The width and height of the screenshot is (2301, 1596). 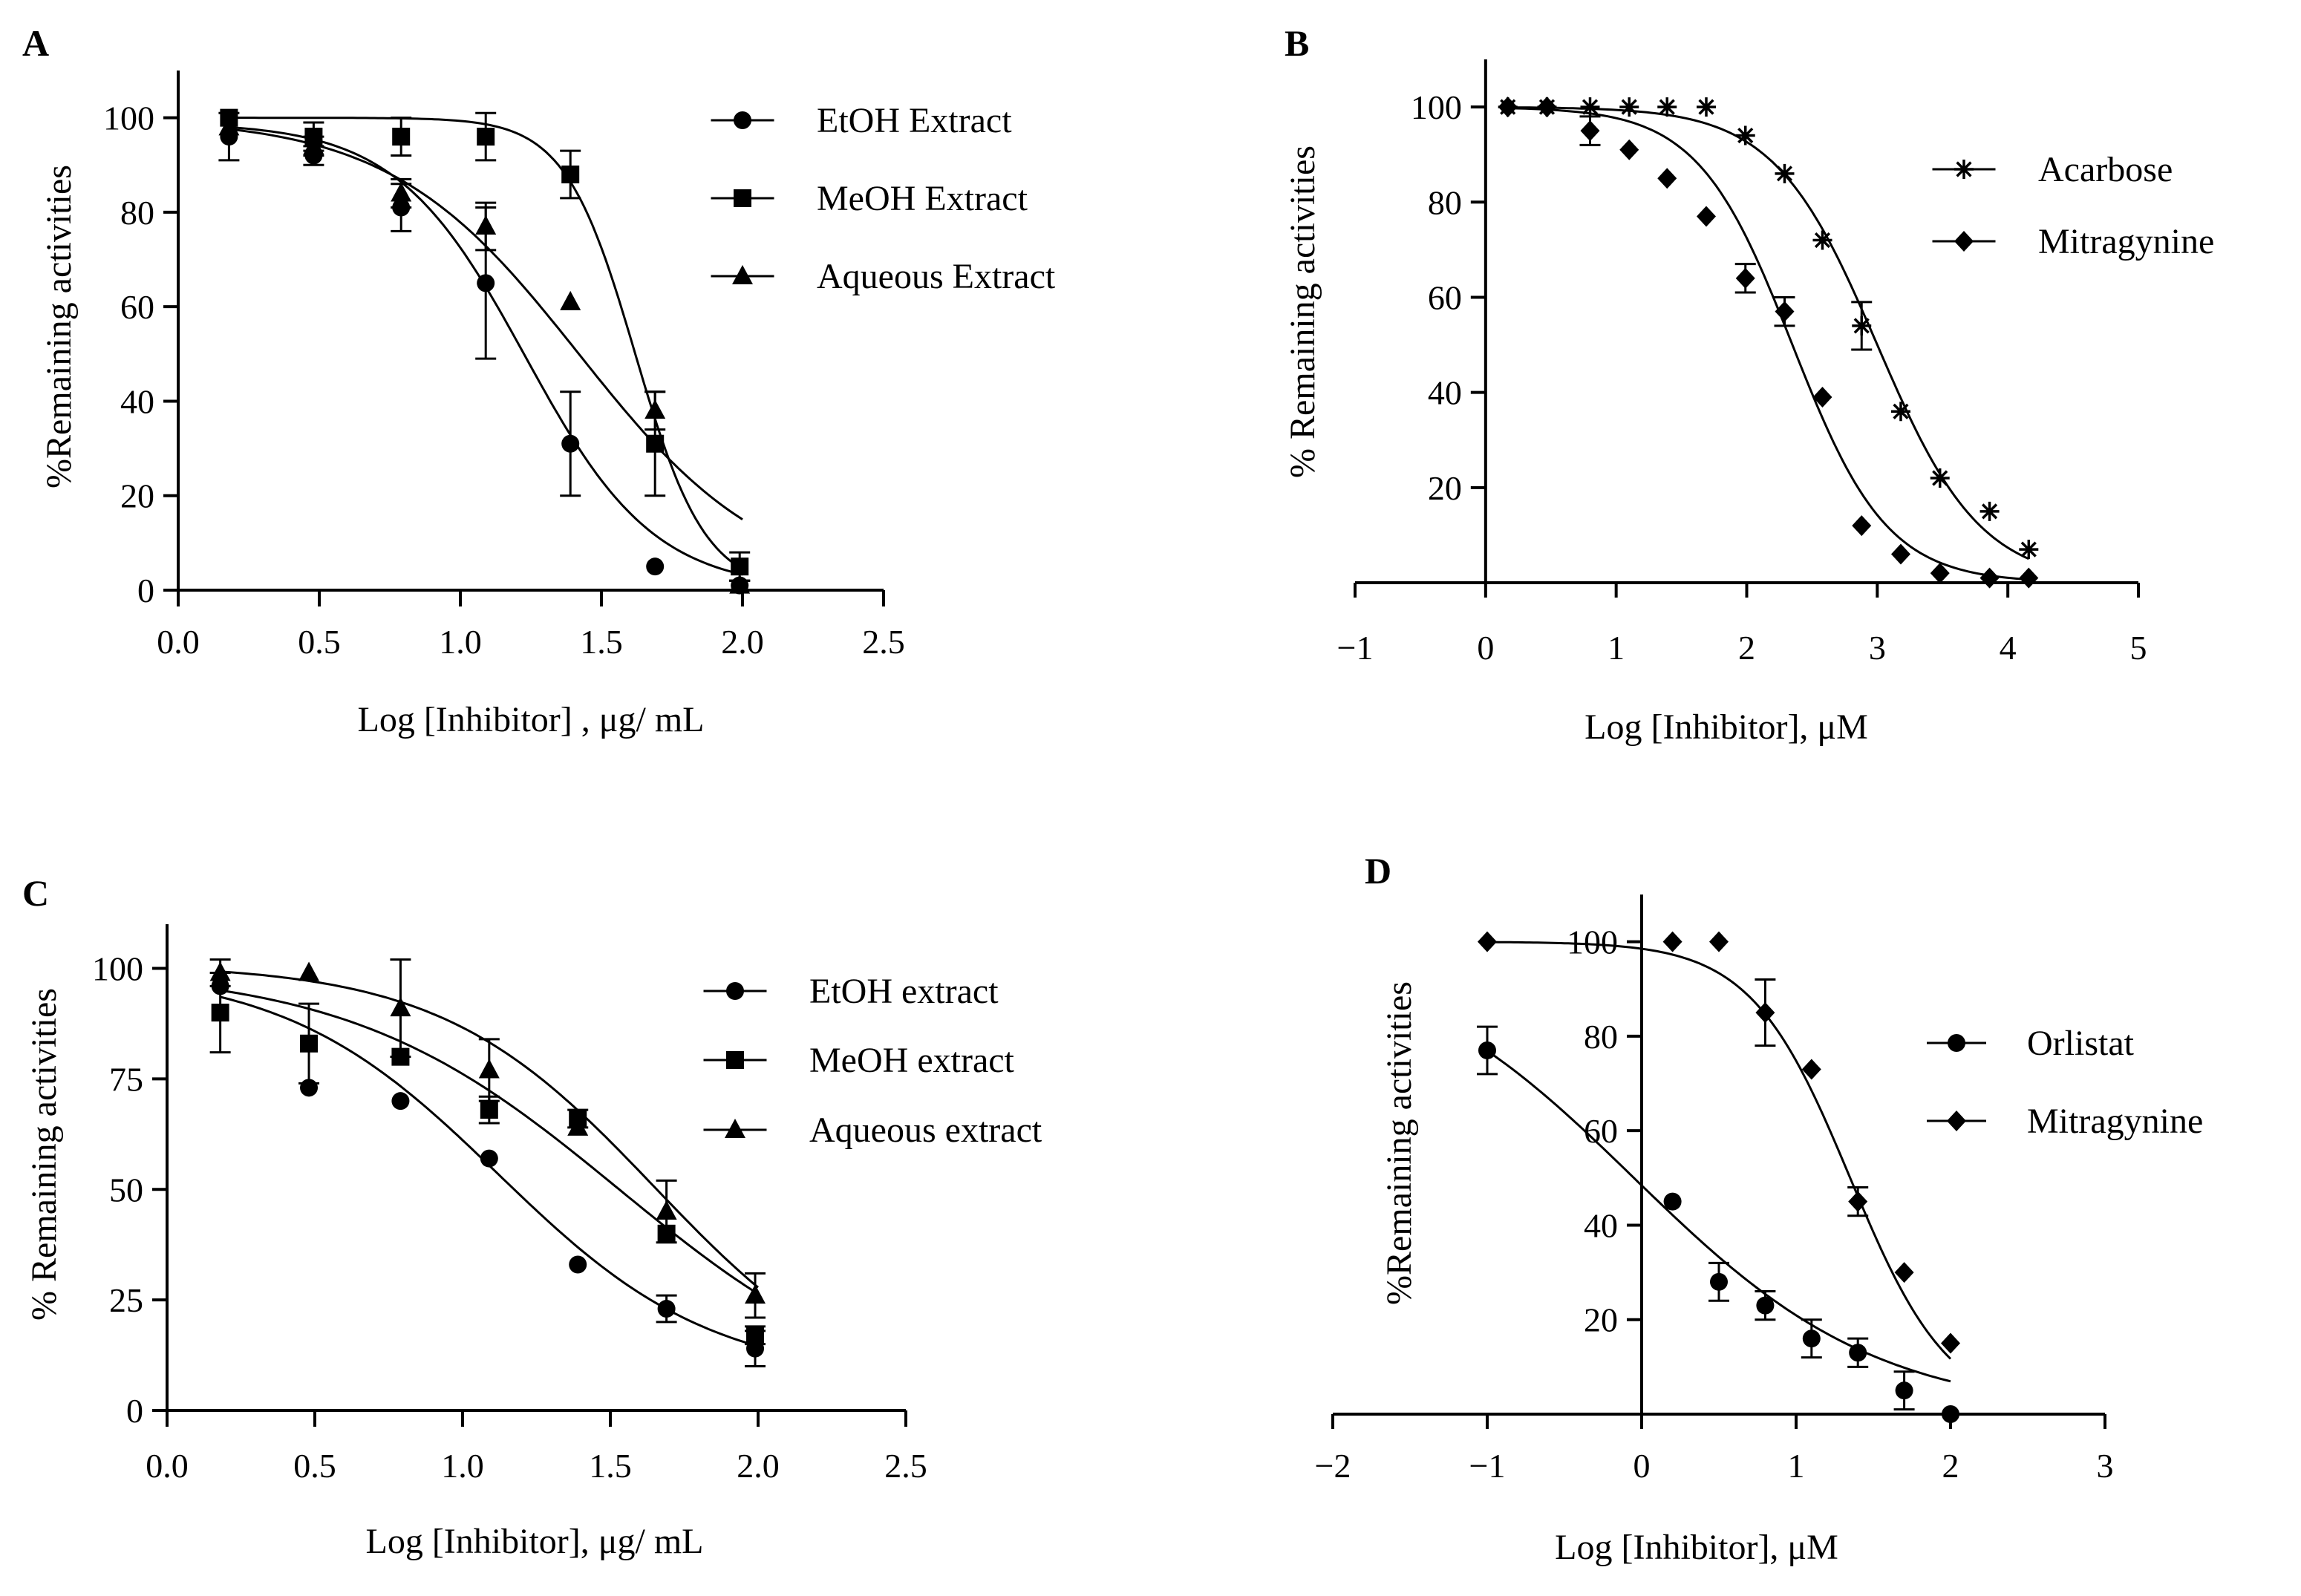 I want to click on x-tick-label: 2.5, so click(x=883, y=642).